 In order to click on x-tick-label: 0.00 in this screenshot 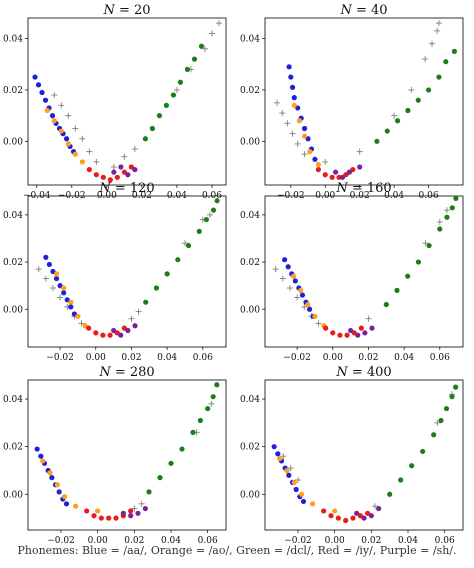, I will do `click(333, 358)`.